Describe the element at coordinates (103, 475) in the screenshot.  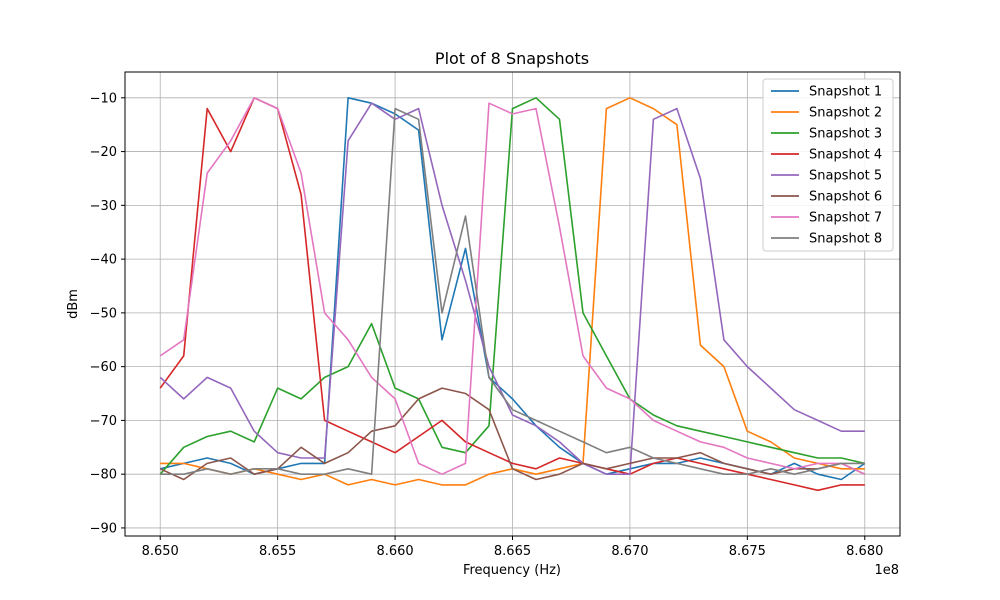
I see `y-tick-label: −80` at that location.